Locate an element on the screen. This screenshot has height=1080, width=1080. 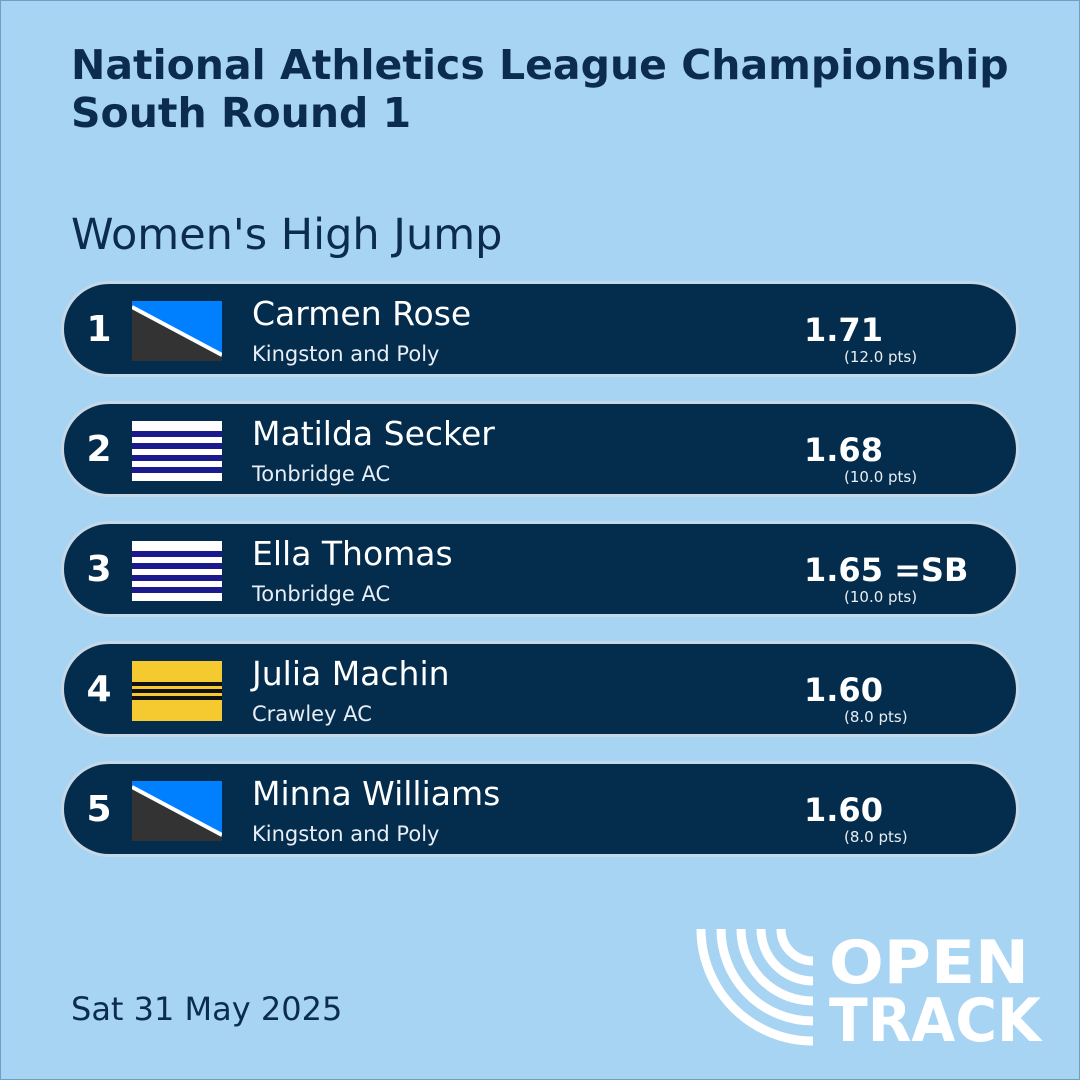
event-date: Sat 31 May 2025 is located at coordinates (207, 1009).